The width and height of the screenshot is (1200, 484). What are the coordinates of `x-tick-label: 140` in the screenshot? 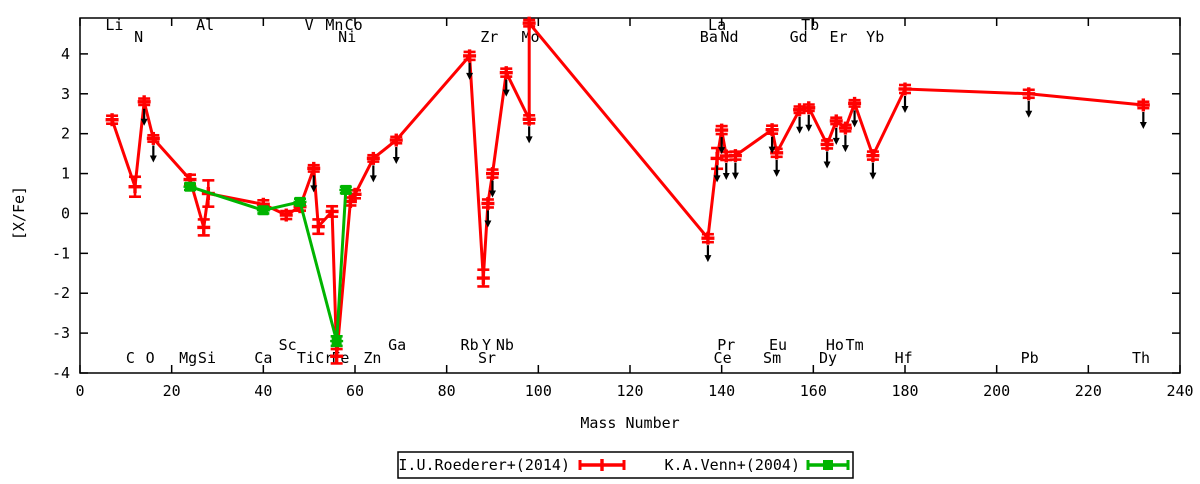 It's located at (721, 391).